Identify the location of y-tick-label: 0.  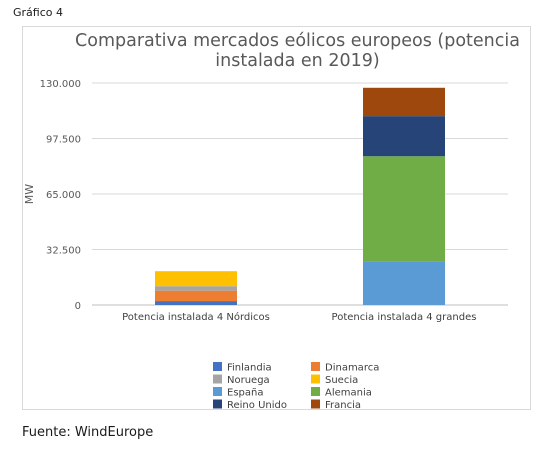
(78, 306).